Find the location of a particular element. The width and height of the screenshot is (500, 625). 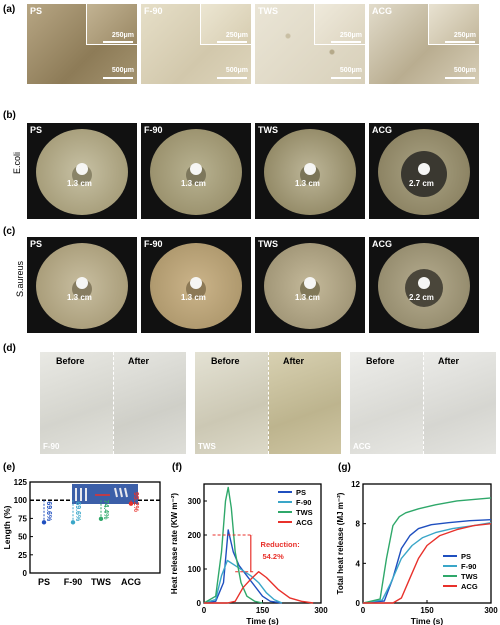

dish-saureus-ps: 1.3 cm PS is located at coordinates (82, 285).